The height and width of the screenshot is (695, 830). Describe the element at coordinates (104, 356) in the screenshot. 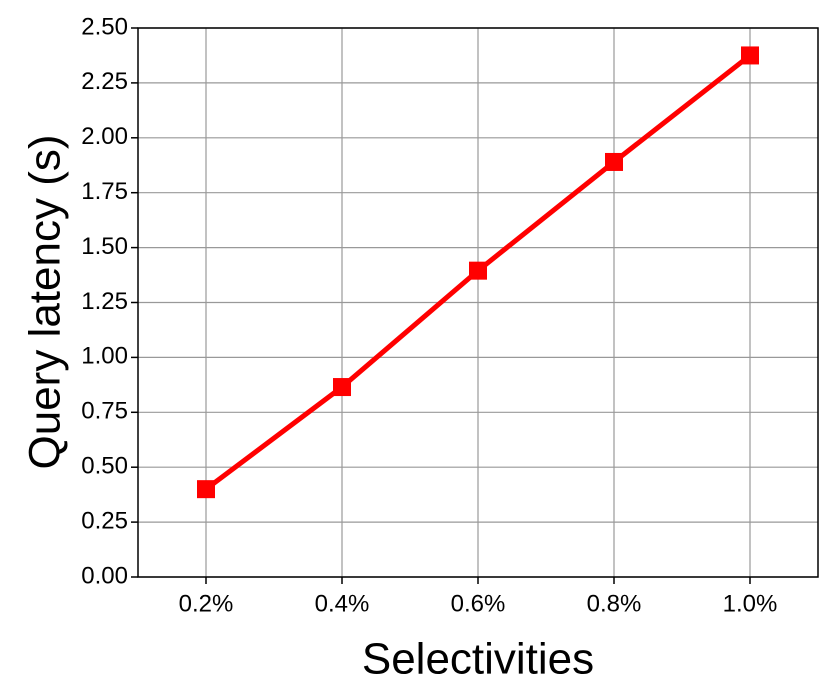

I see `y-tick-label: 1.00` at that location.